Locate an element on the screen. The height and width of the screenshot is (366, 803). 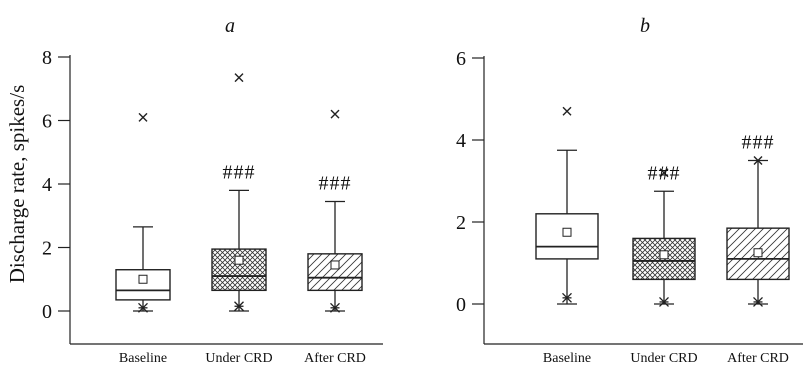
panel-label: b is located at coordinates (645, 26).